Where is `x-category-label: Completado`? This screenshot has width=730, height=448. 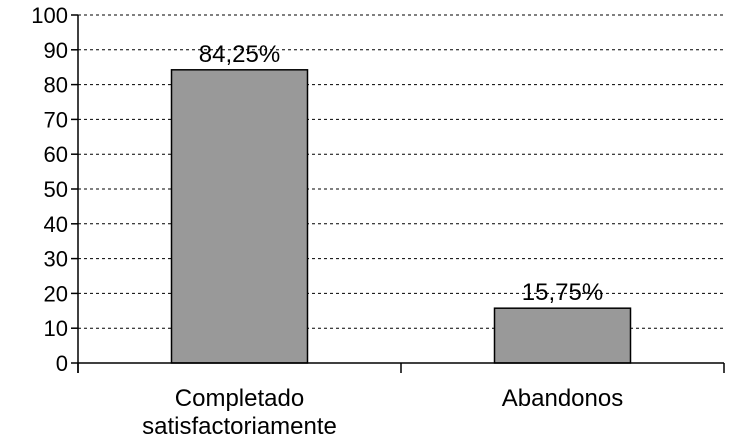
x-category-label: Completado is located at coordinates (239, 398).